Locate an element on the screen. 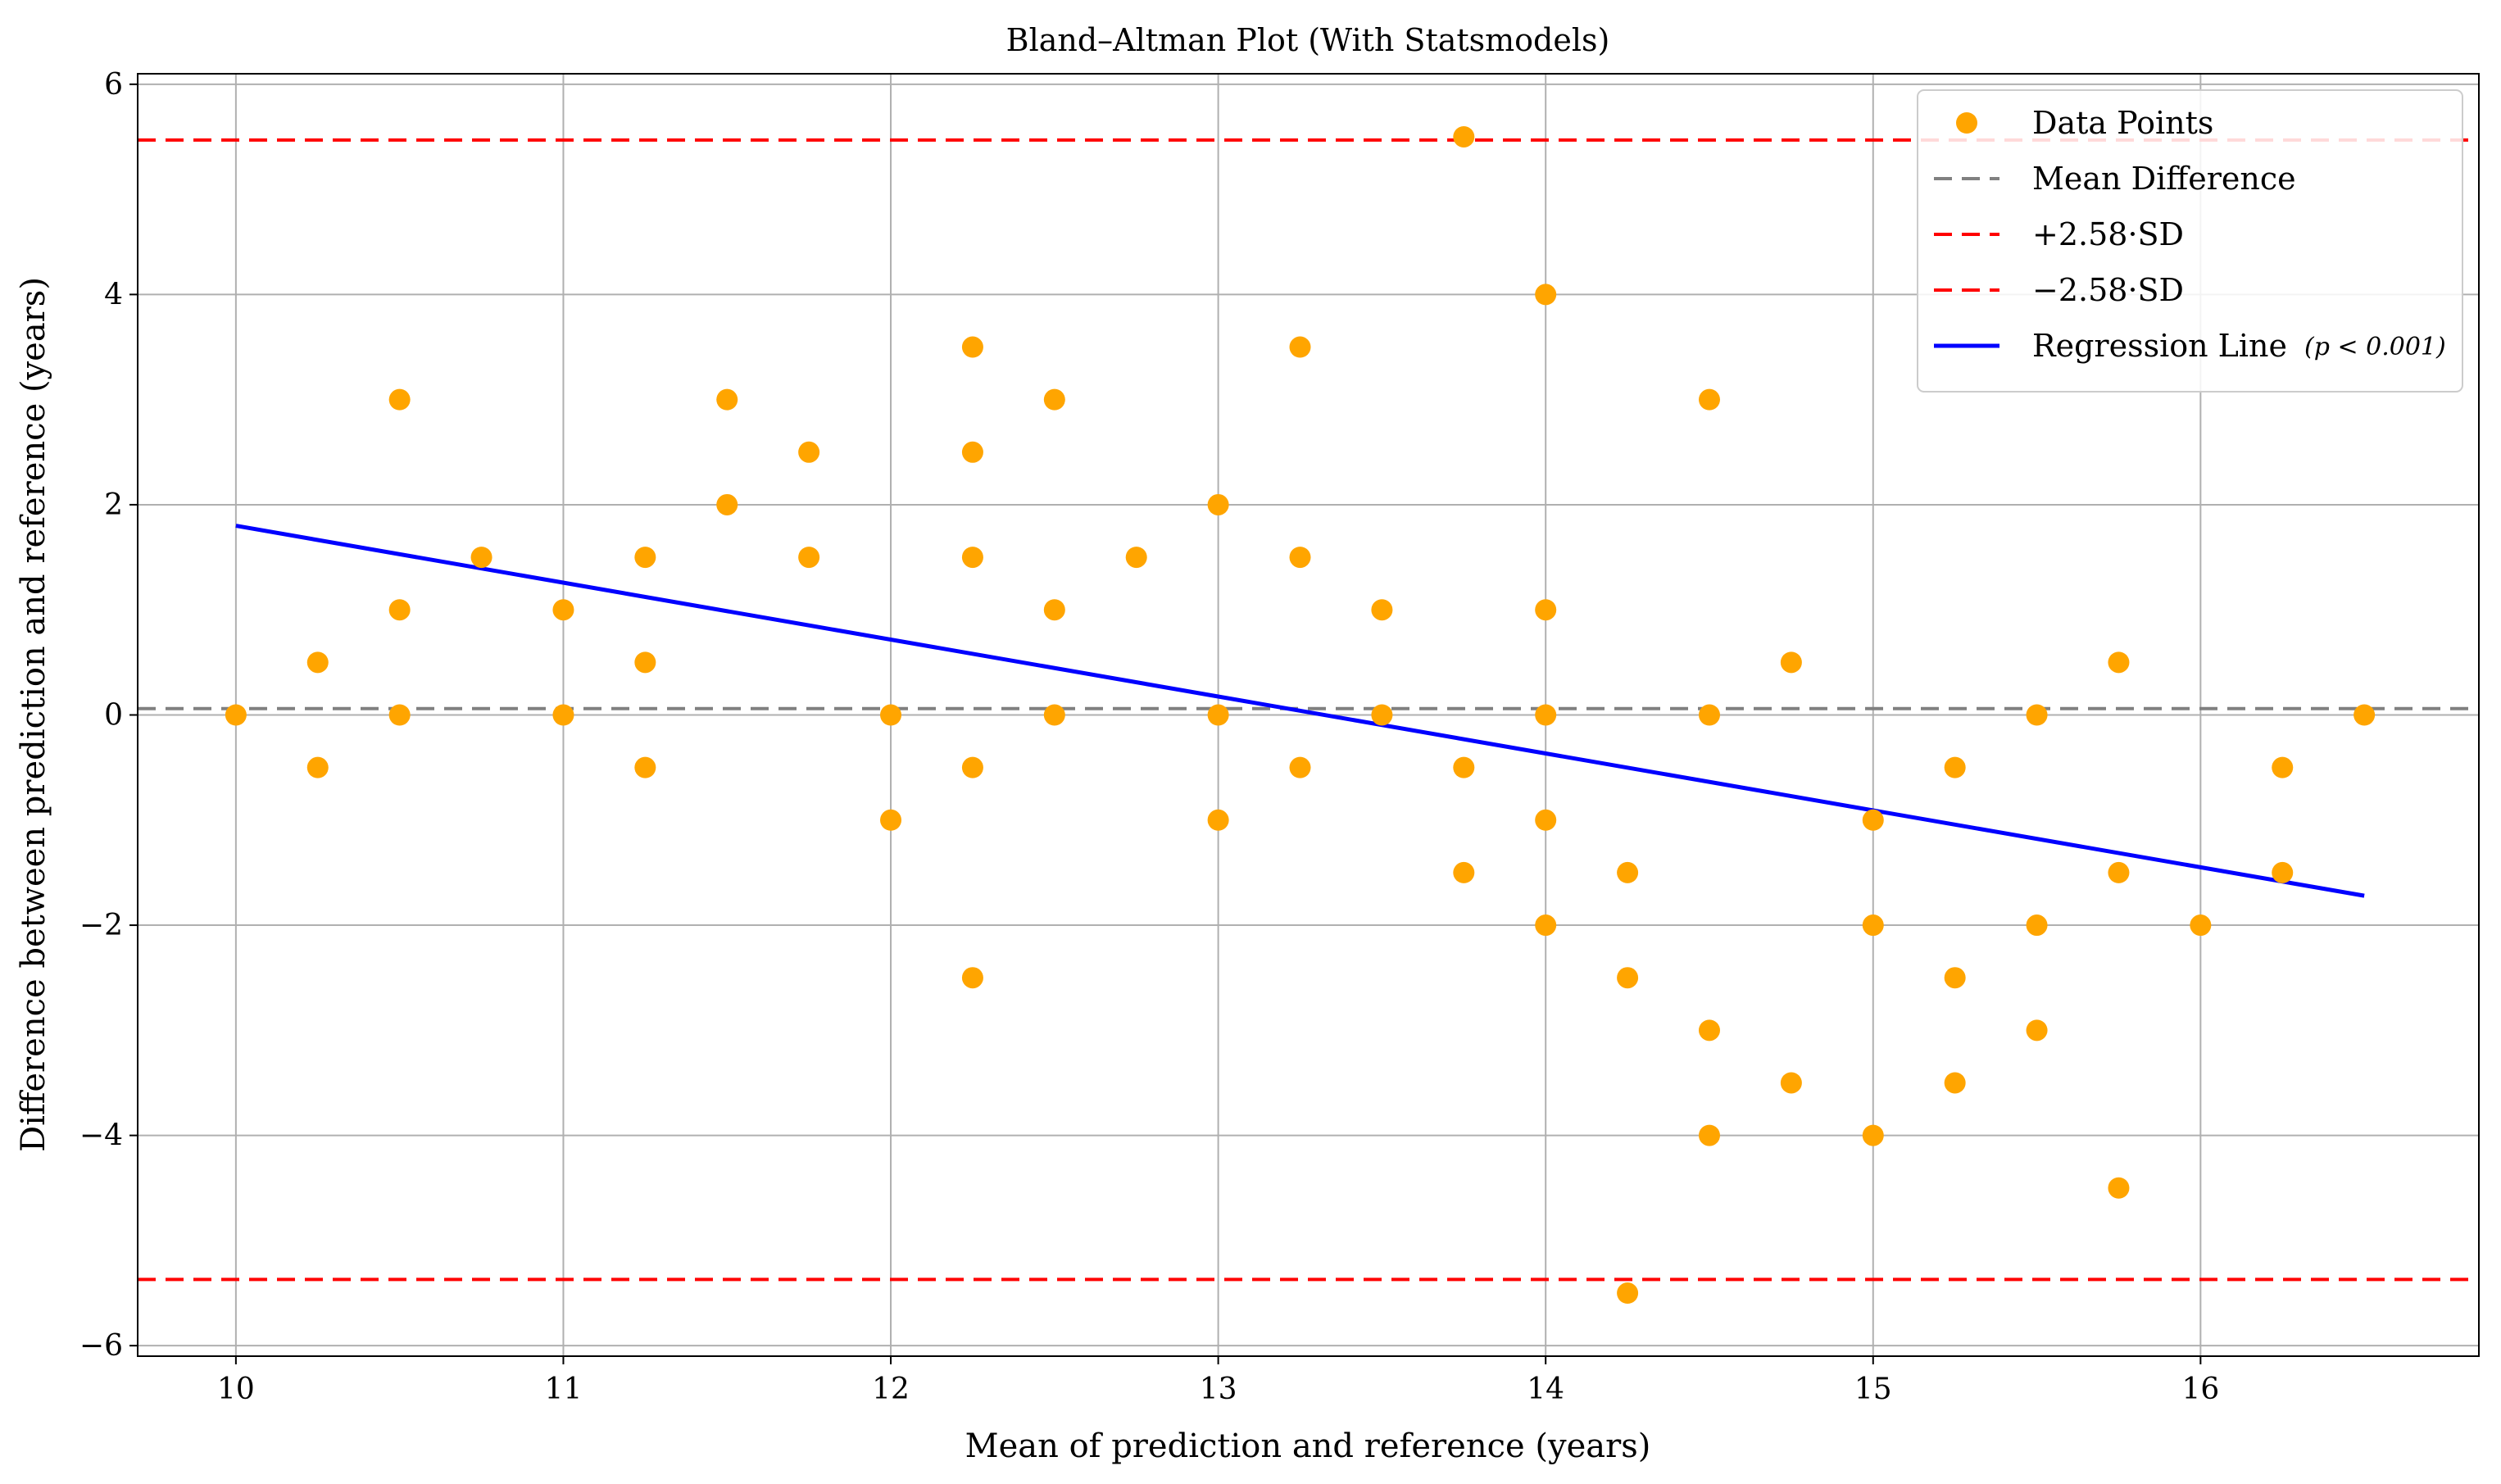 The image size is (2501, 1484). y-tick-label-3: 0 is located at coordinates (113, 716).